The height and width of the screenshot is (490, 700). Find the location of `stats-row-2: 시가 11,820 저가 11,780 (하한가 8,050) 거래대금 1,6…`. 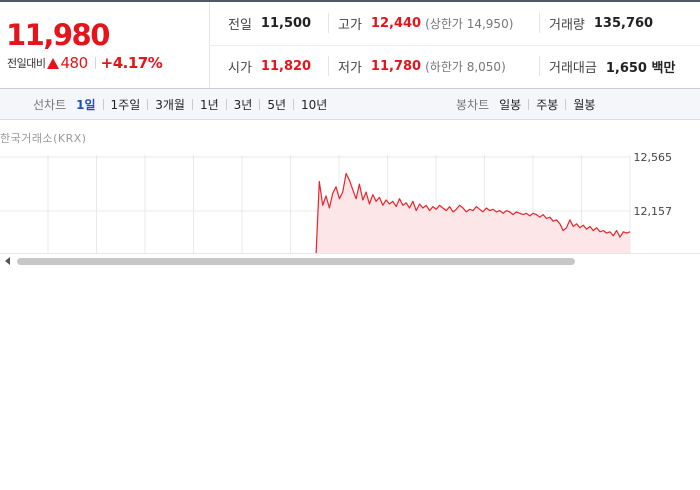

stats-row-2: 시가 11,820 저가 11,780 (하한가 8,050) 거래대금 1,6… is located at coordinates (455, 66).